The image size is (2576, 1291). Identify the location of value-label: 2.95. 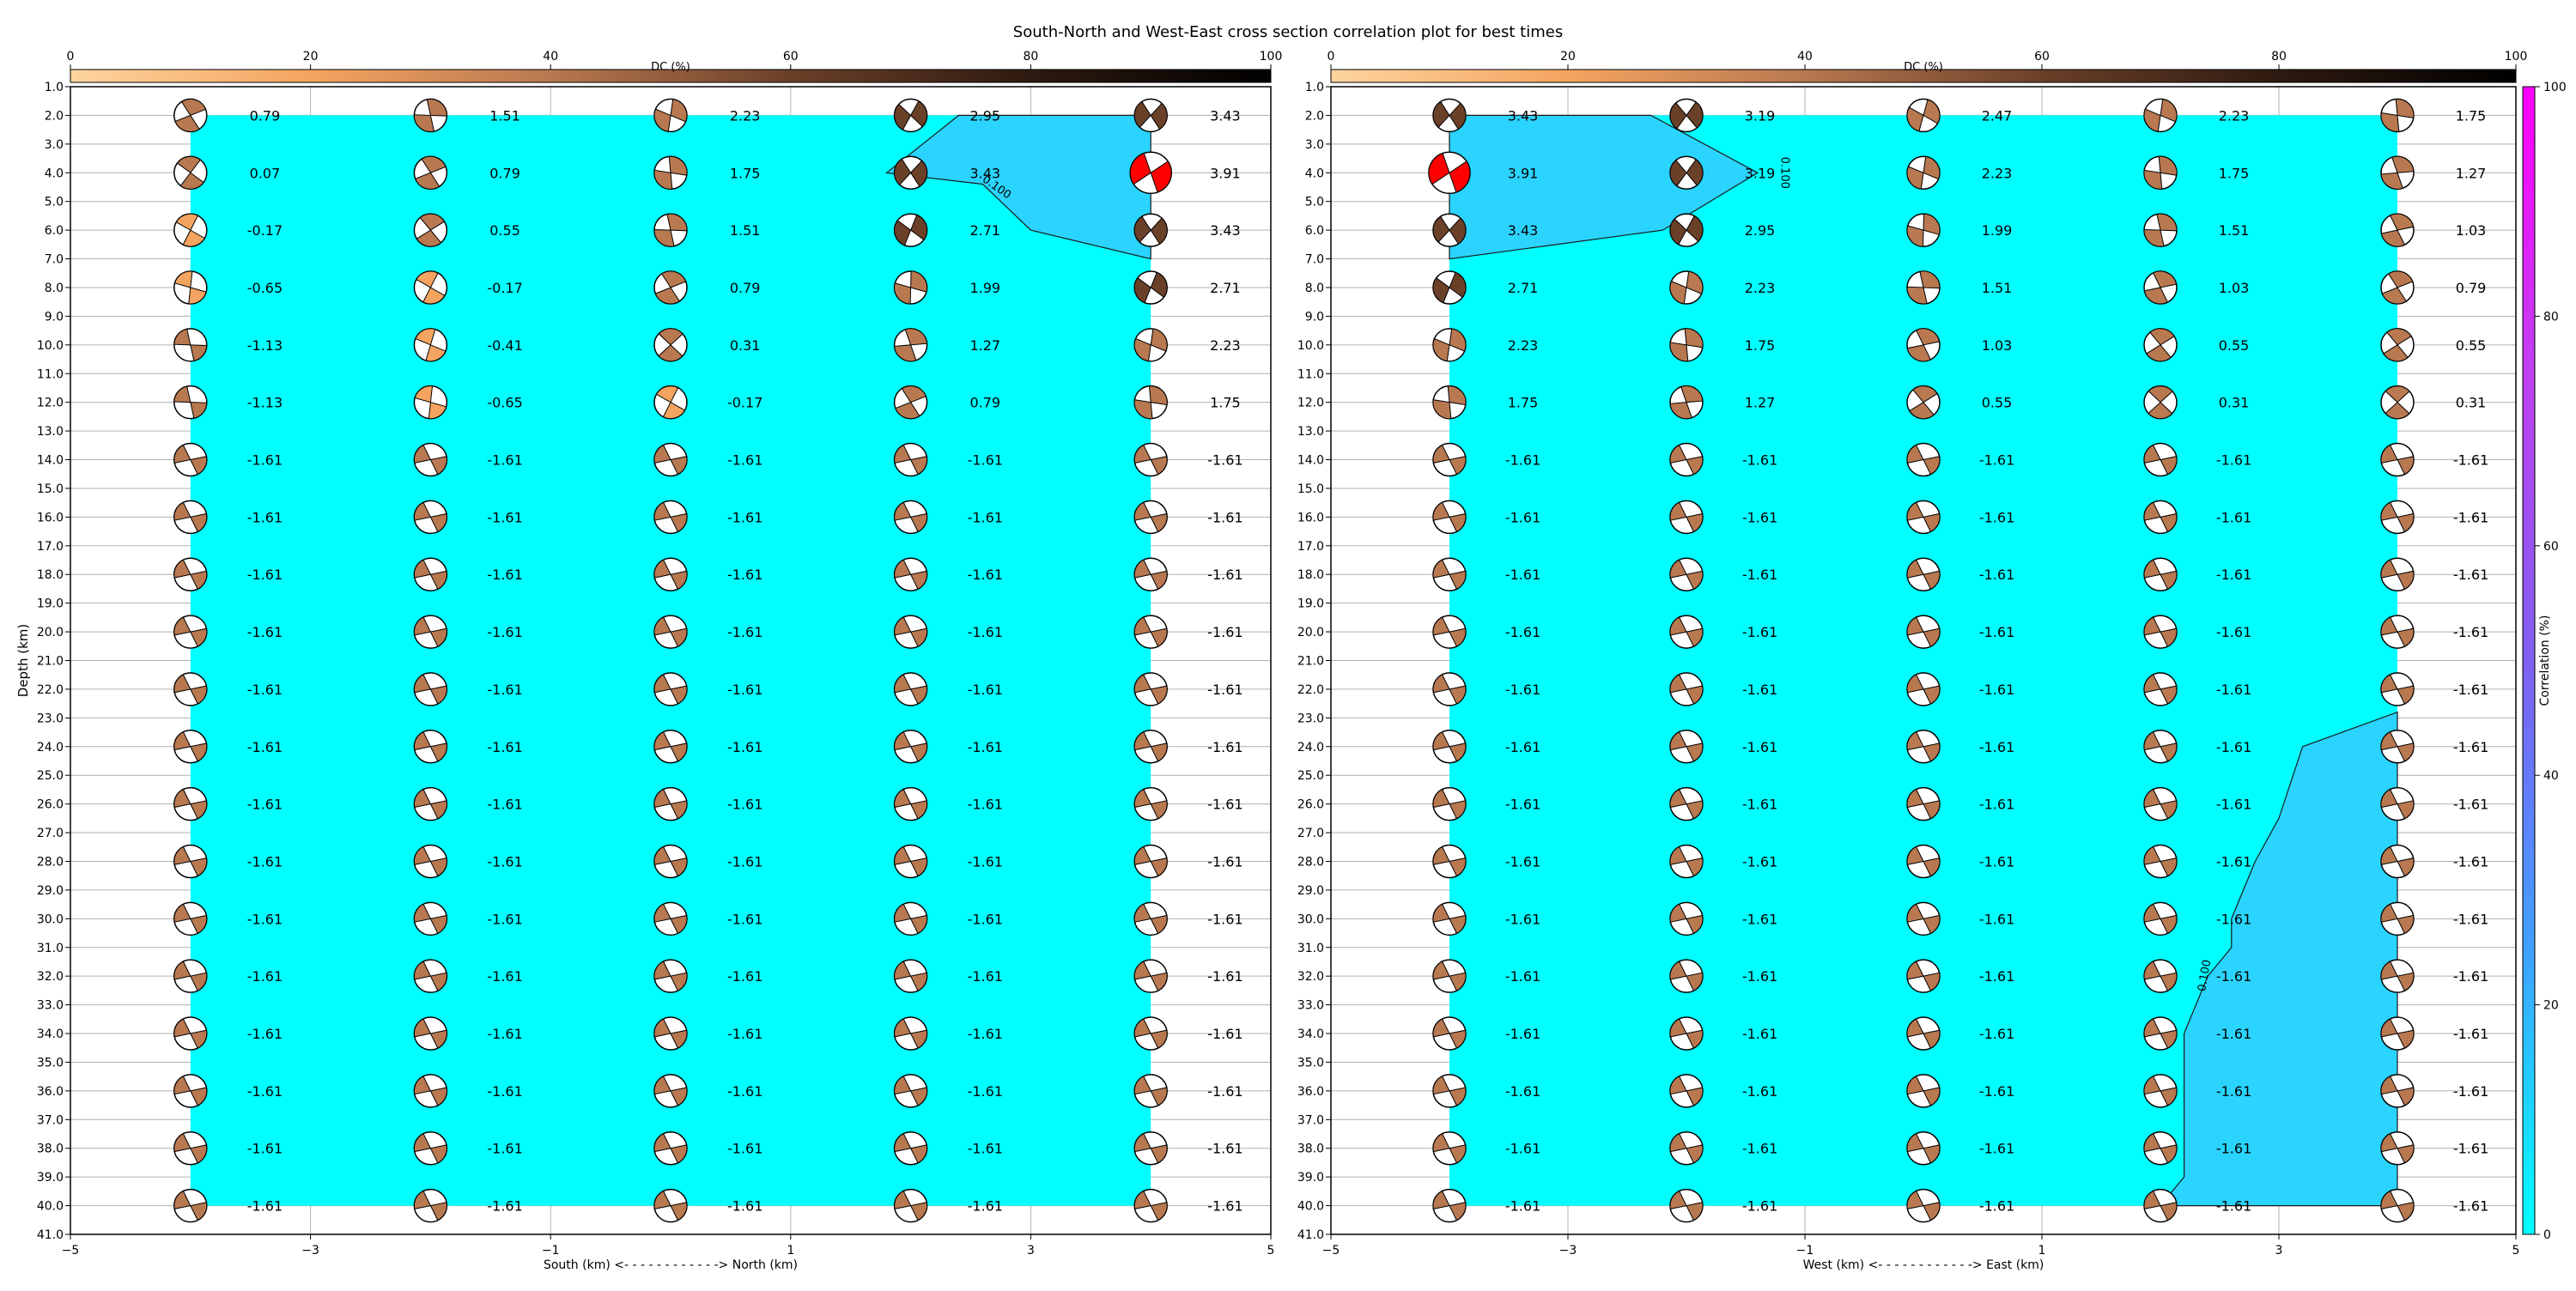
(984, 116).